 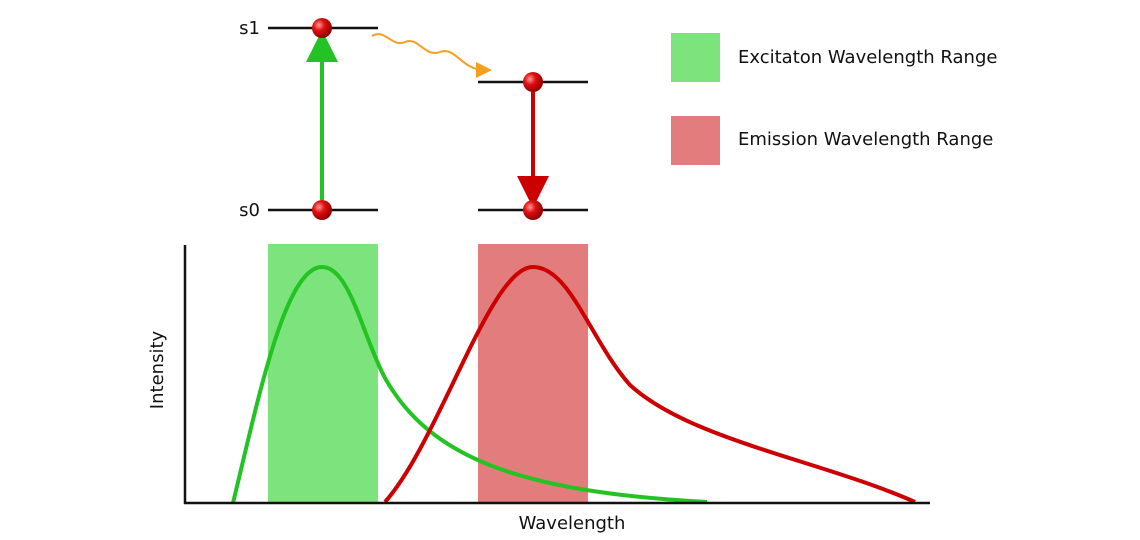 I want to click on level-label: s1, so click(x=249, y=28).